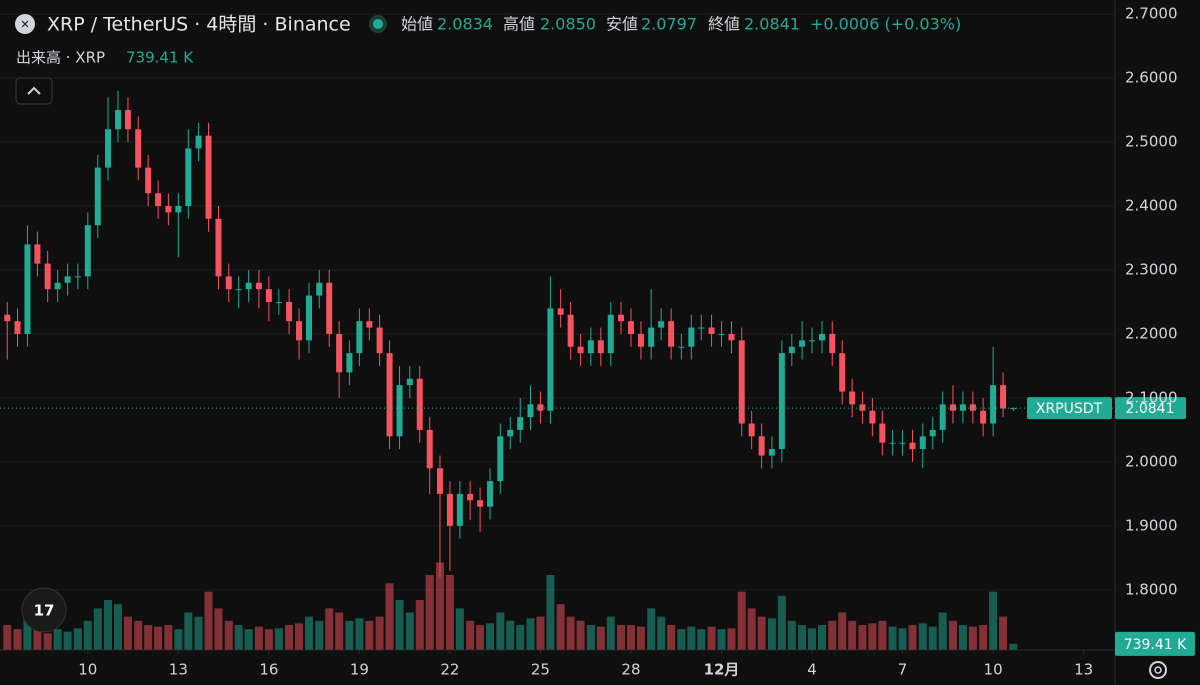 The image size is (1200, 685). Describe the element at coordinates (449, 670) in the screenshot. I see `x-tick-label: 22` at that location.